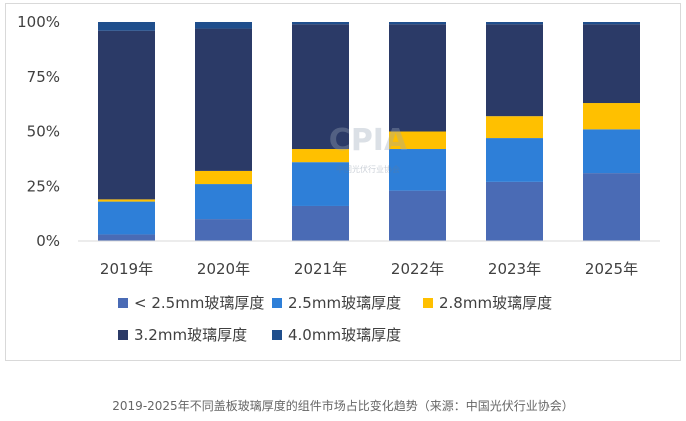 This screenshot has height=421, width=686. What do you see at coordinates (369, 269) in the screenshot?
I see `x-axis: 2019年 2020年 2021年 2022年 2023年 2025年` at bounding box center [369, 269].